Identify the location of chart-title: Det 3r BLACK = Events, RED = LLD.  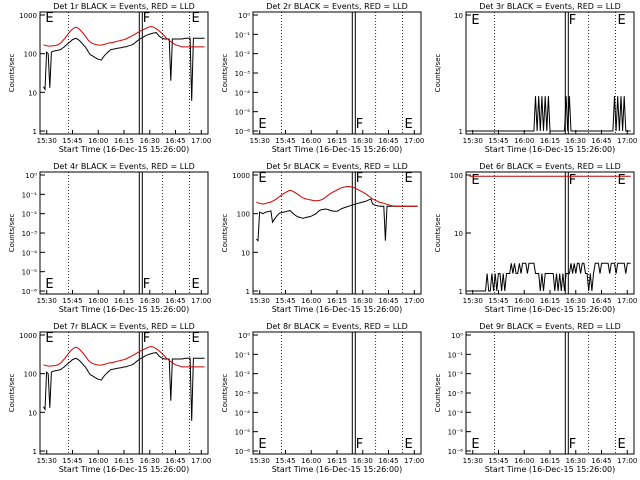
(550, 6).